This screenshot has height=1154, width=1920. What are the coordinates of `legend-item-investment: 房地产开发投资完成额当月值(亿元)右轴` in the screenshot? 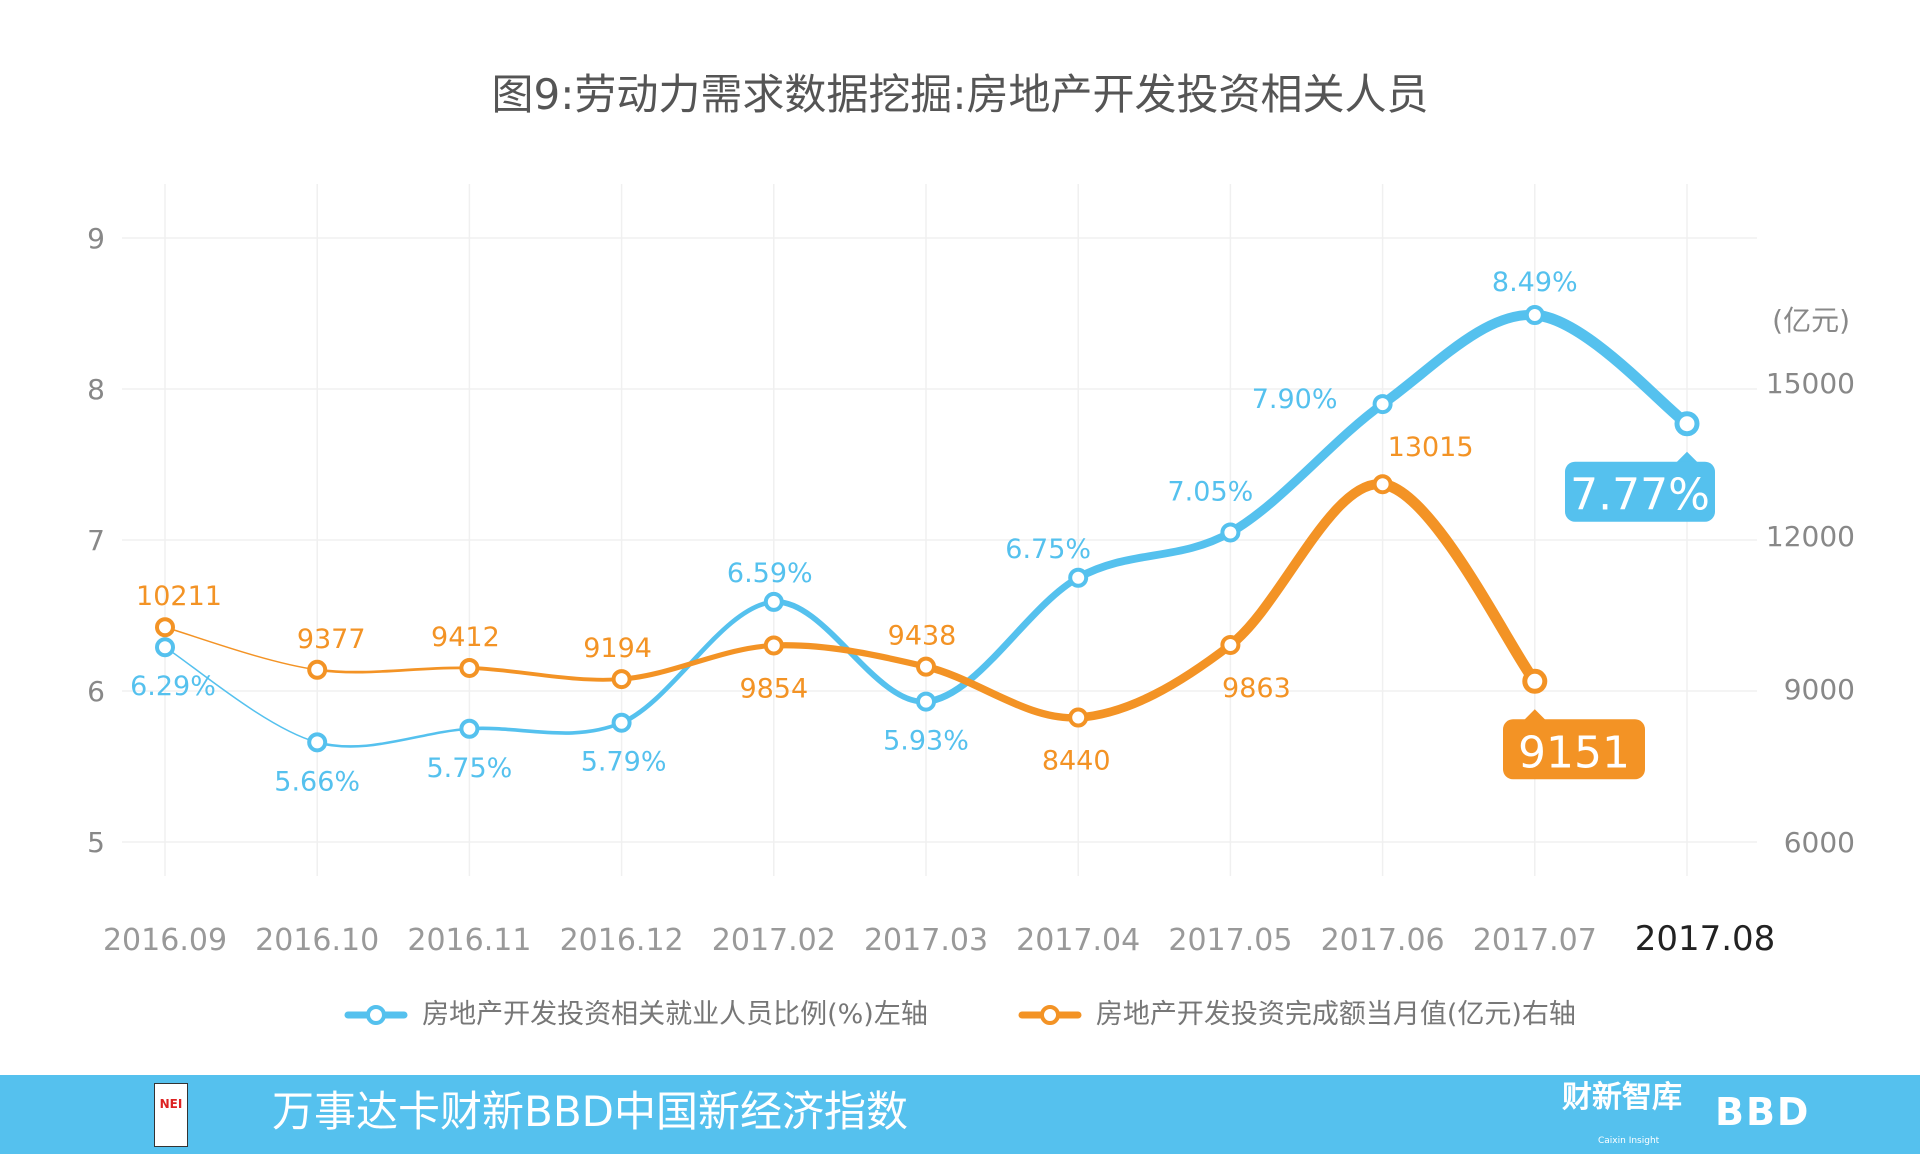 It's located at (1297, 1015).